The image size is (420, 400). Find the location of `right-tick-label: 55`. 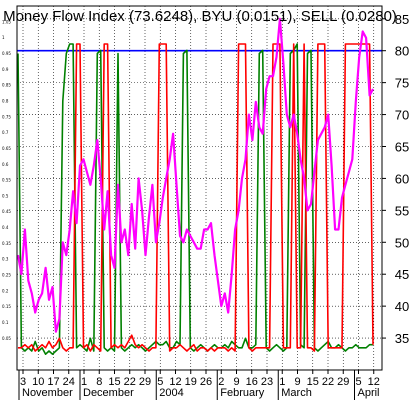

right-tick-label: 55 is located at coordinates (402, 210).